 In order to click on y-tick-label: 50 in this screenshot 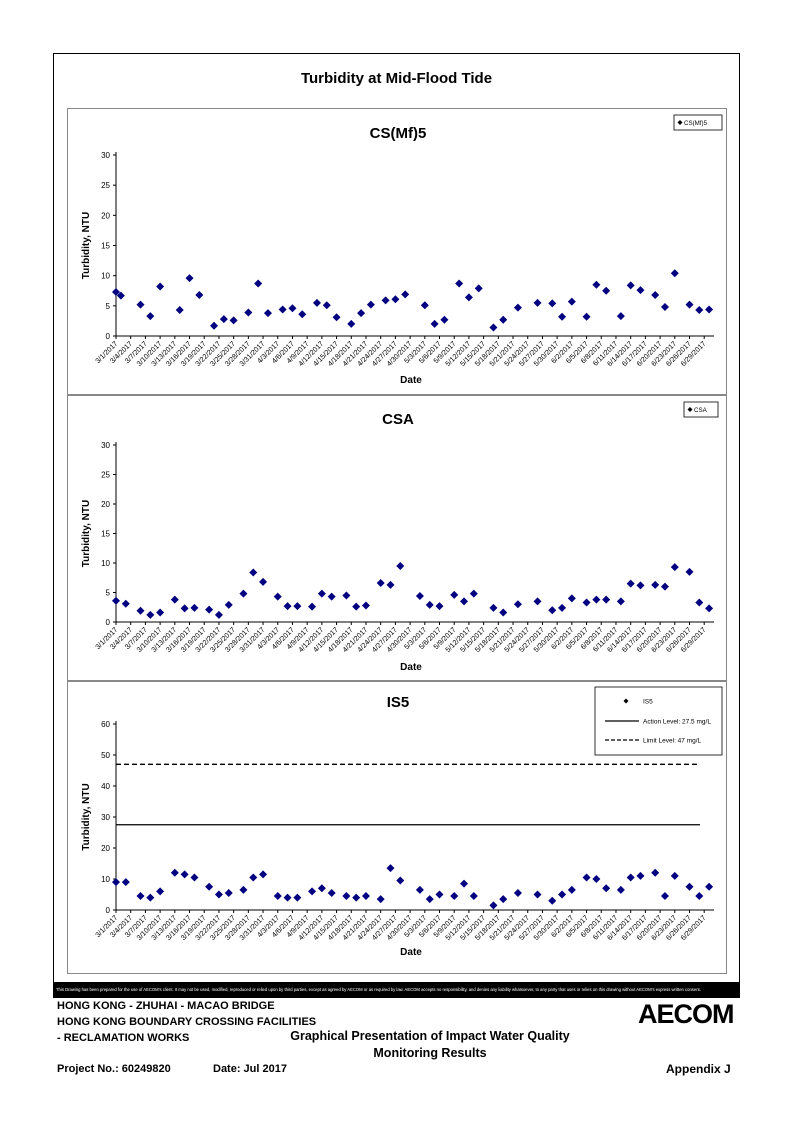, I will do `click(105, 755)`.